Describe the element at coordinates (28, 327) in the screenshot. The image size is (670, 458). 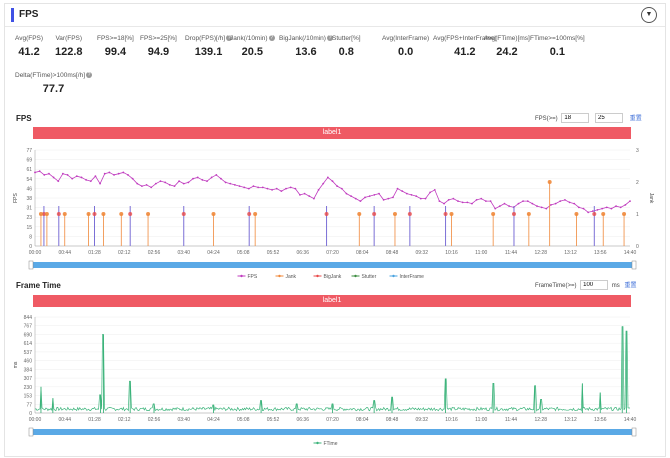
I see `y-tick-label: 767` at that location.